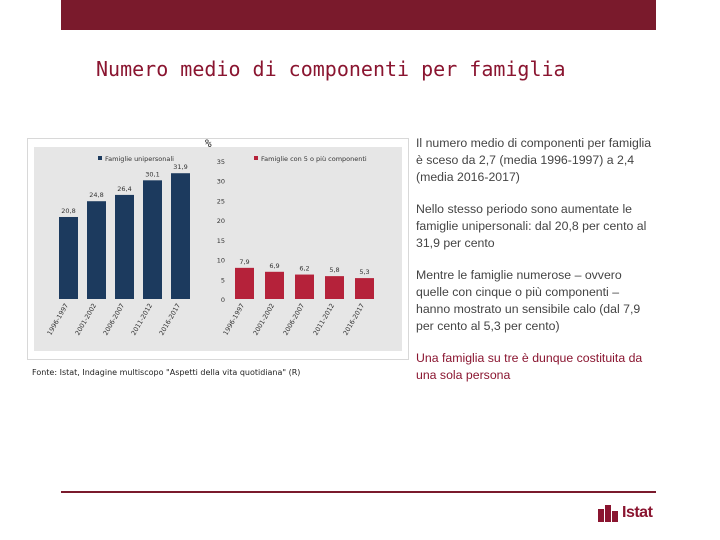 The height and width of the screenshot is (540, 720). I want to click on y-tick-label: 15, so click(221, 241).